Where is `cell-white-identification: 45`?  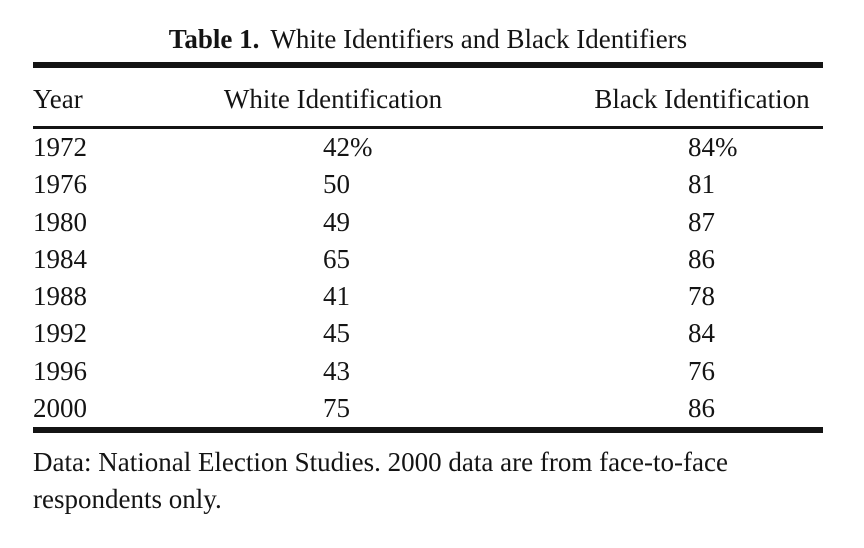 cell-white-identification: 45 is located at coordinates (336, 333).